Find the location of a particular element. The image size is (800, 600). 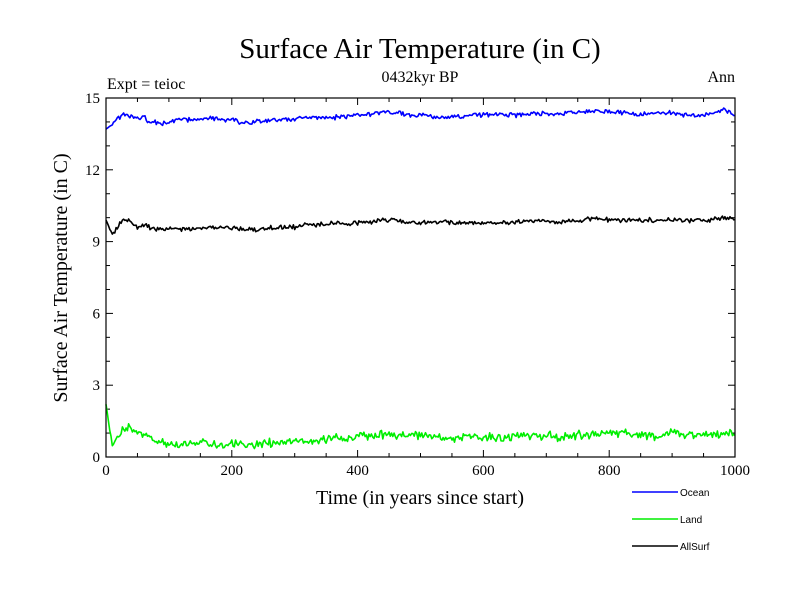

season-label: Ann is located at coordinates (721, 77).